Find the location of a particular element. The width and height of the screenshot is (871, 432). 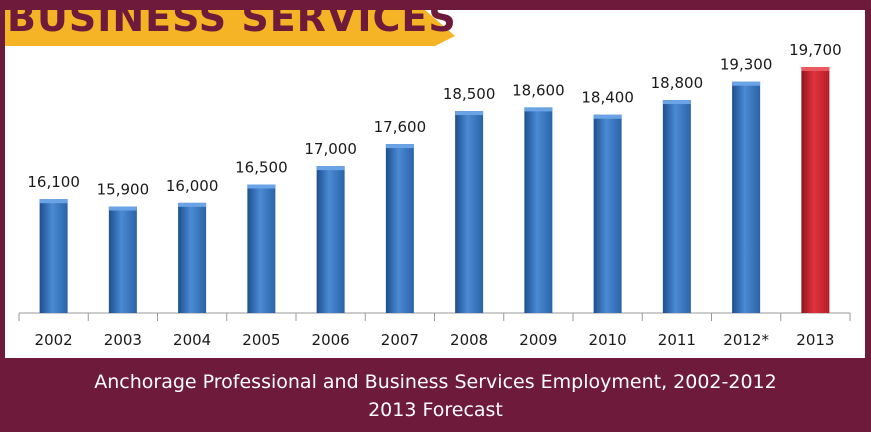

x-tick-label: 2009 is located at coordinates (538, 340).